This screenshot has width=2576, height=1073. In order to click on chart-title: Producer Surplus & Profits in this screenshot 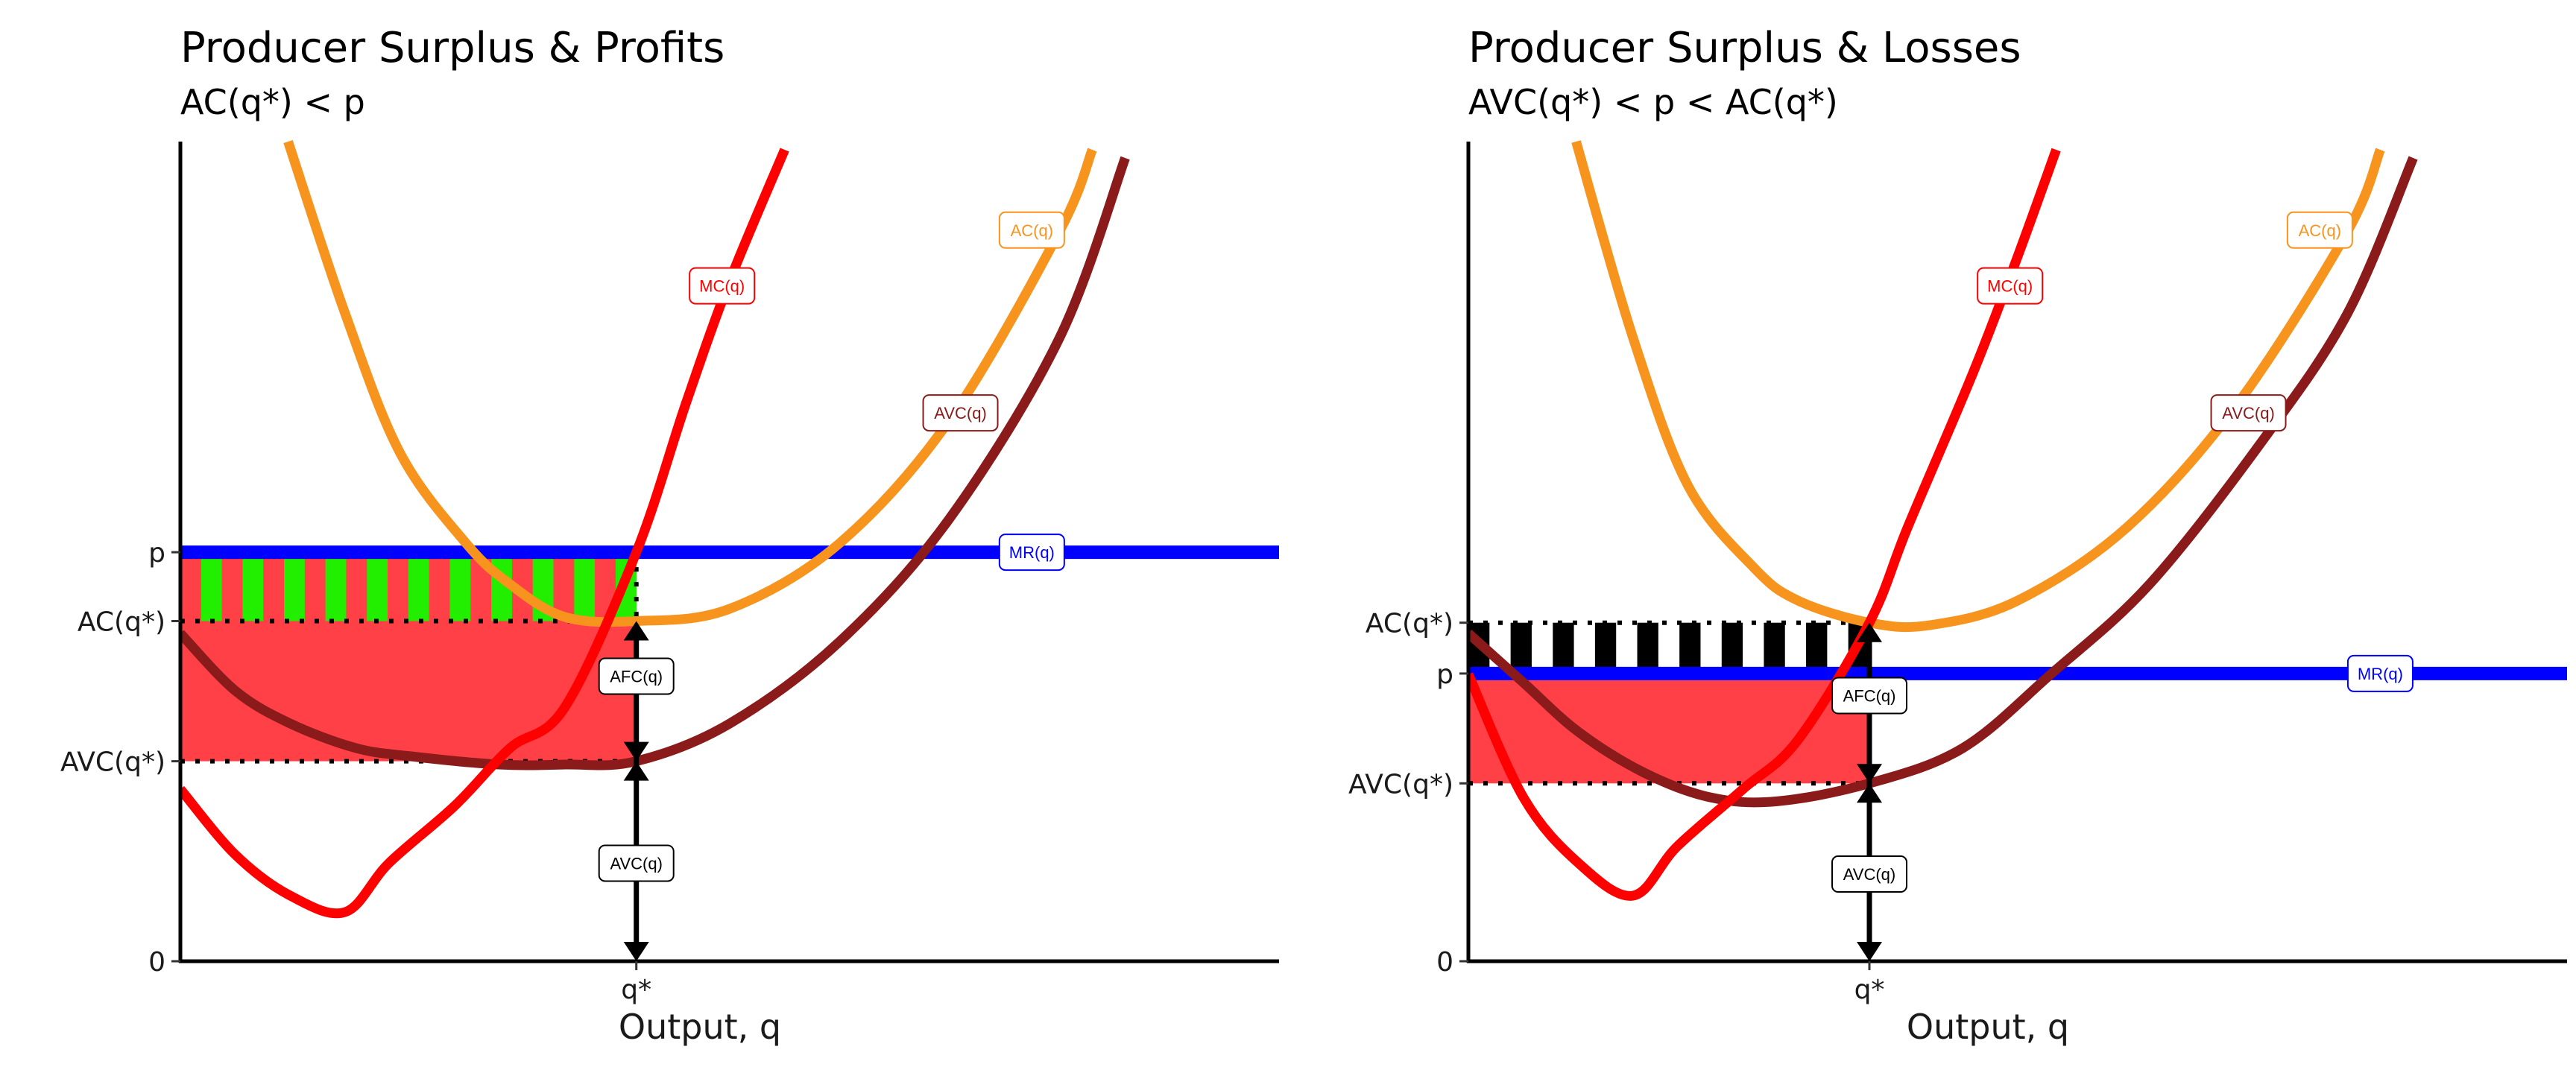, I will do `click(452, 48)`.